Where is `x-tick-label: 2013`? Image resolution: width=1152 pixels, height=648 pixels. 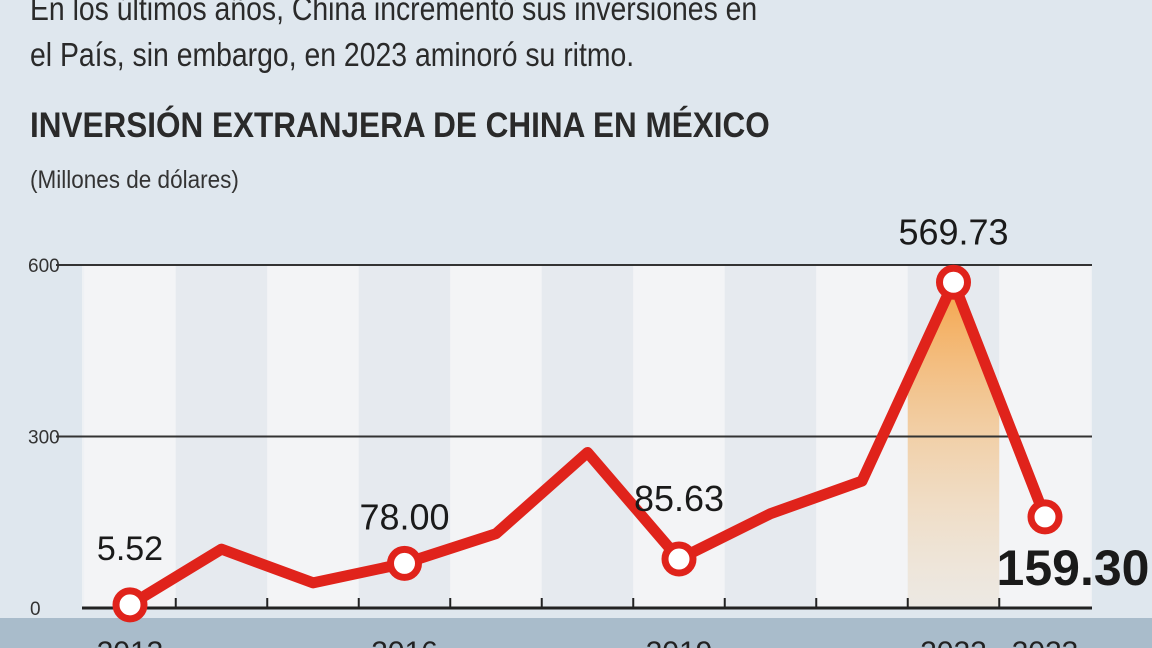
x-tick-label: 2013 is located at coordinates (130, 642).